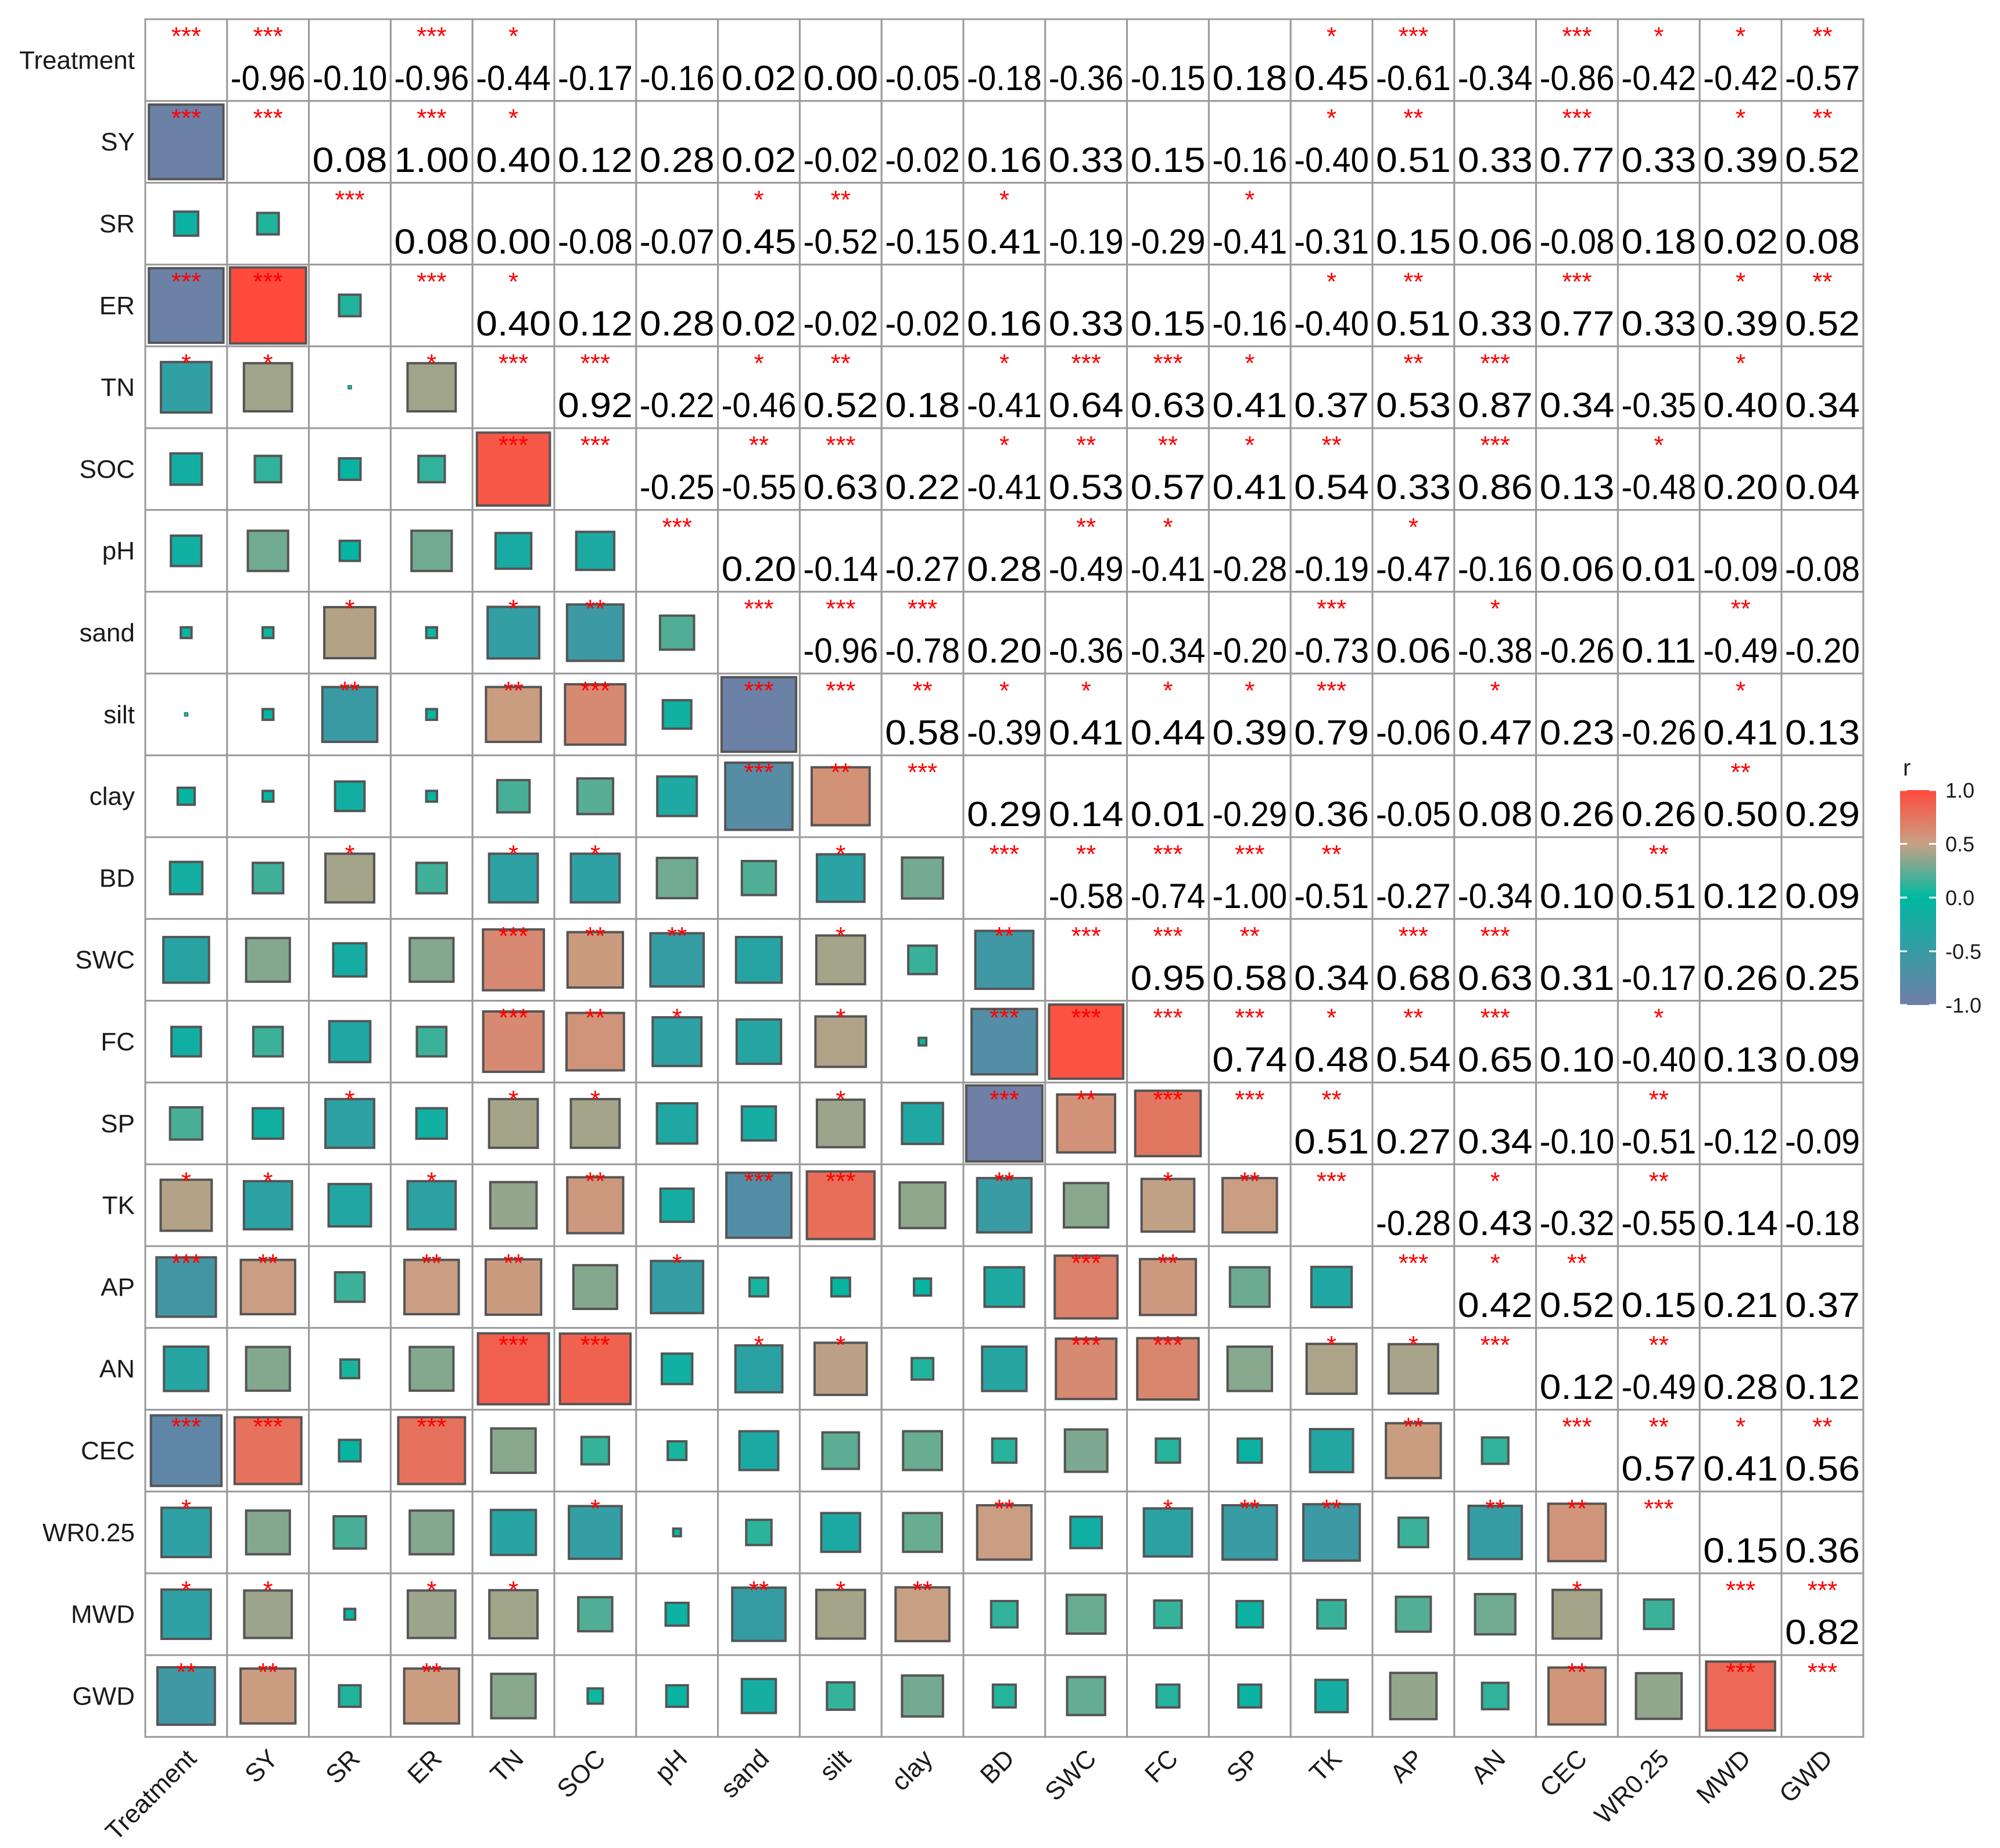 The width and height of the screenshot is (2000, 1848). I want to click on cell-sand-TK: -0.73 ***, so click(1331, 632).